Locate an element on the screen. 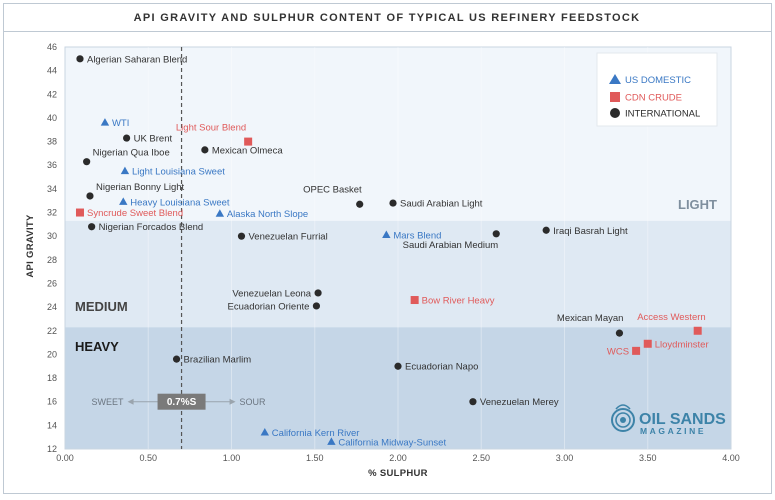  point-wti is located at coordinates (105, 122).